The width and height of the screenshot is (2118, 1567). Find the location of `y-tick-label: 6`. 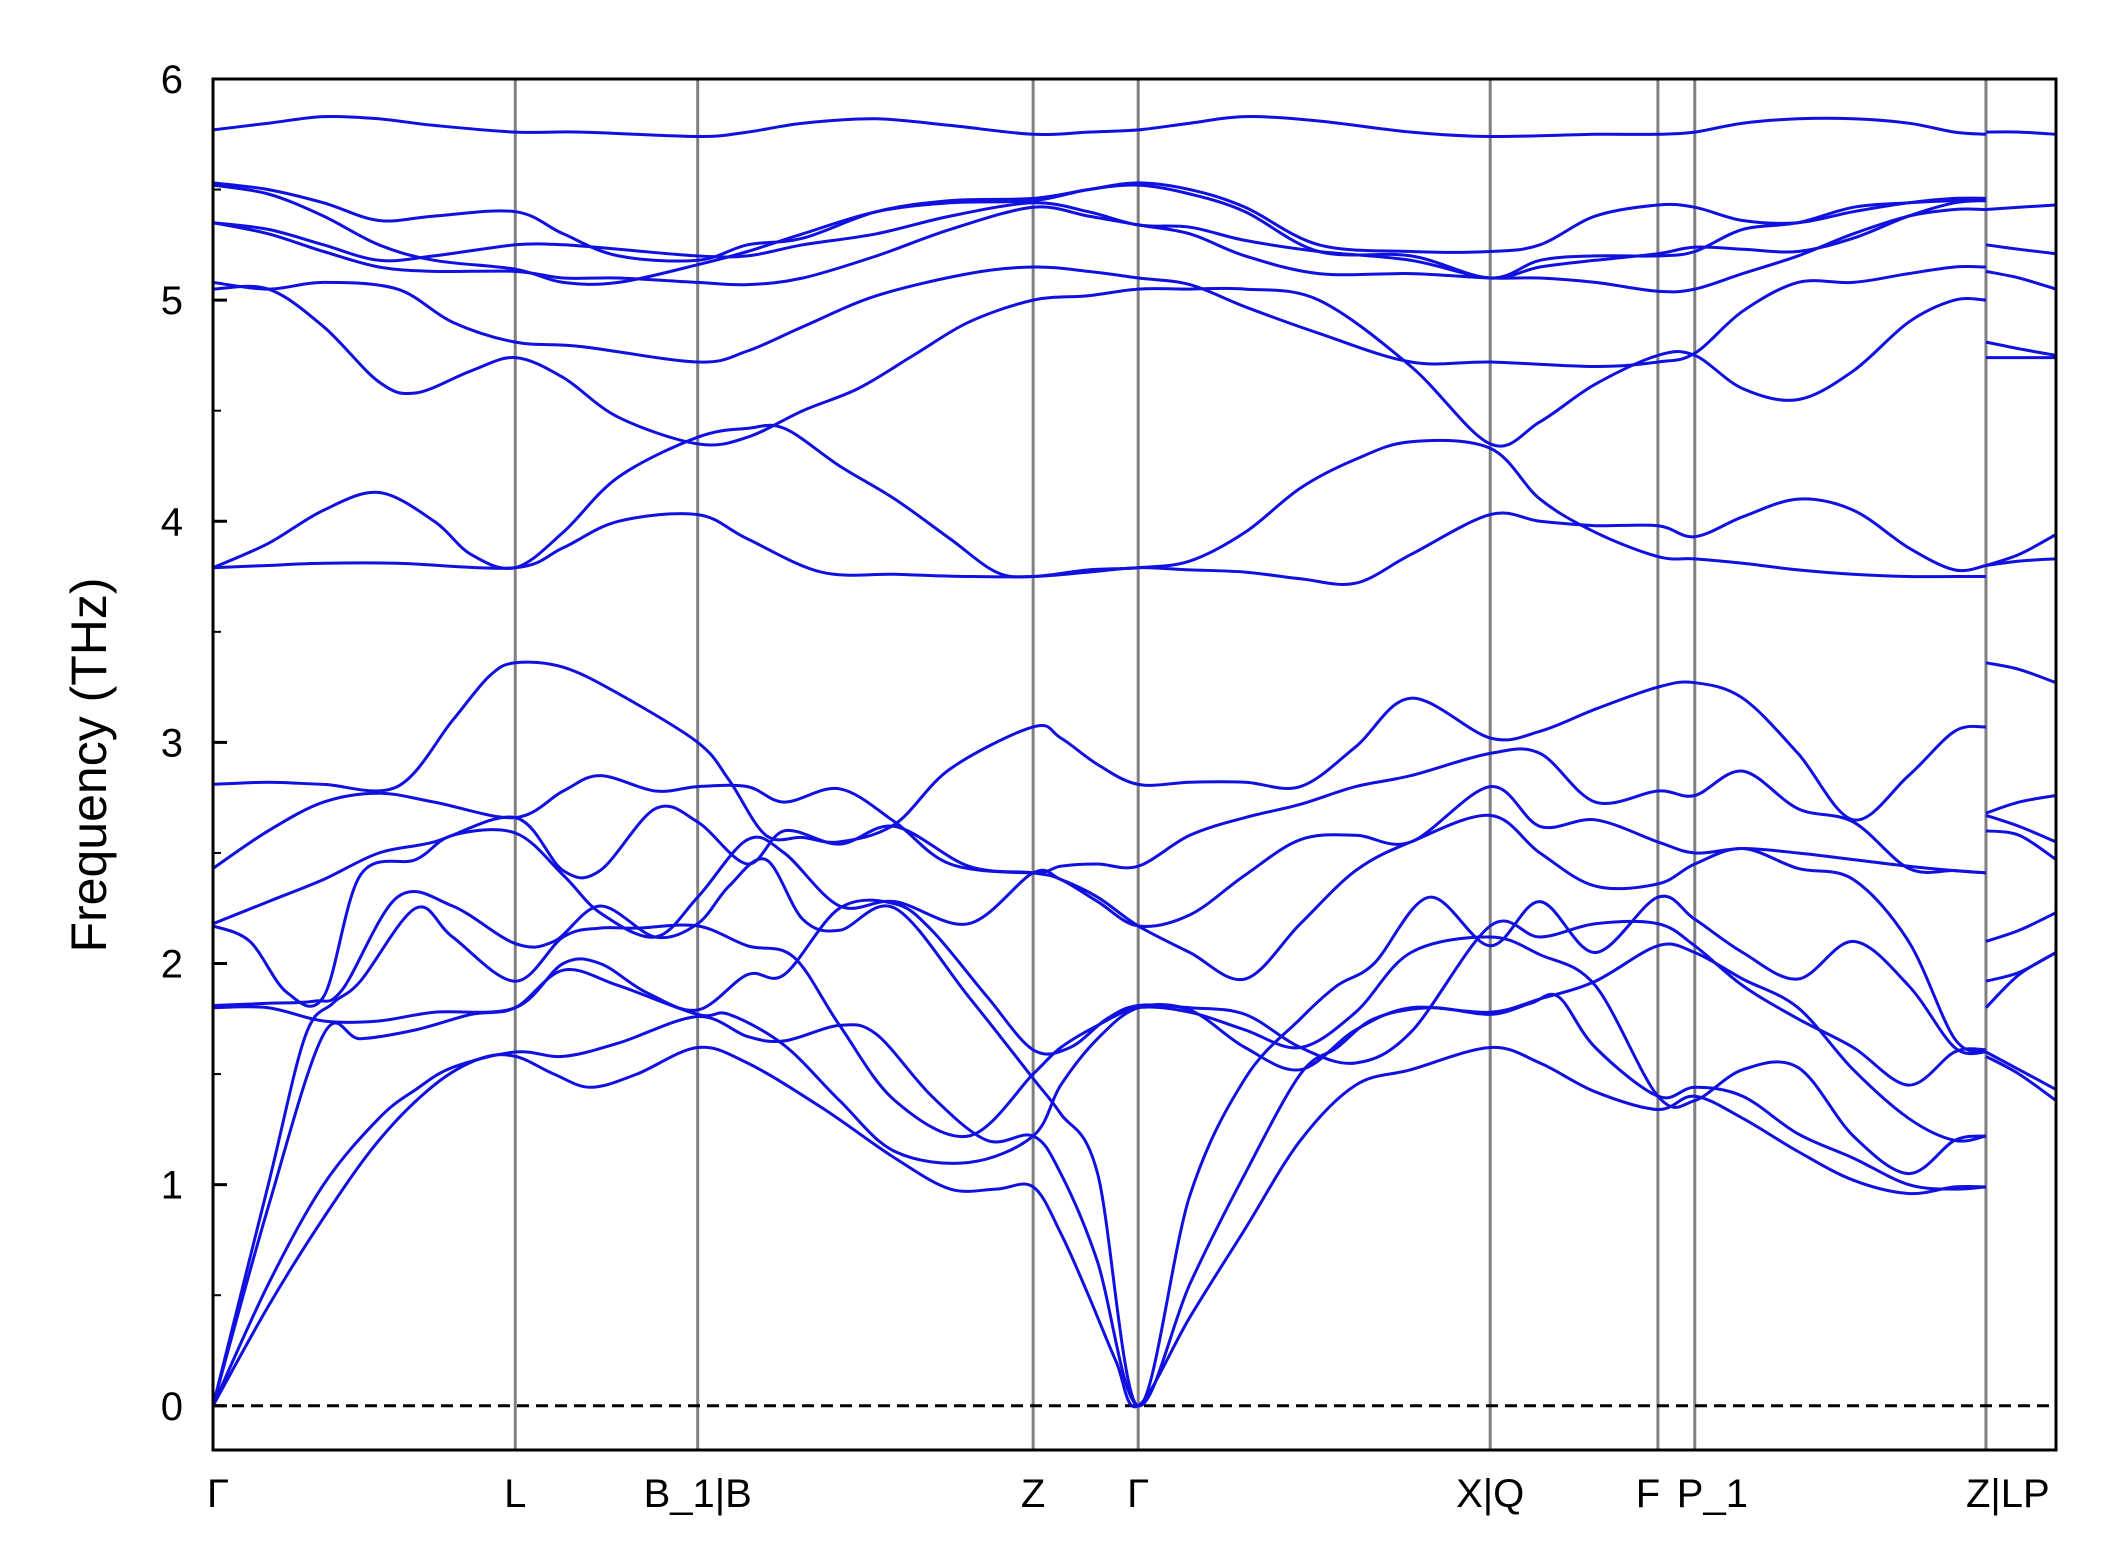

y-tick-label: 6 is located at coordinates (172, 80).